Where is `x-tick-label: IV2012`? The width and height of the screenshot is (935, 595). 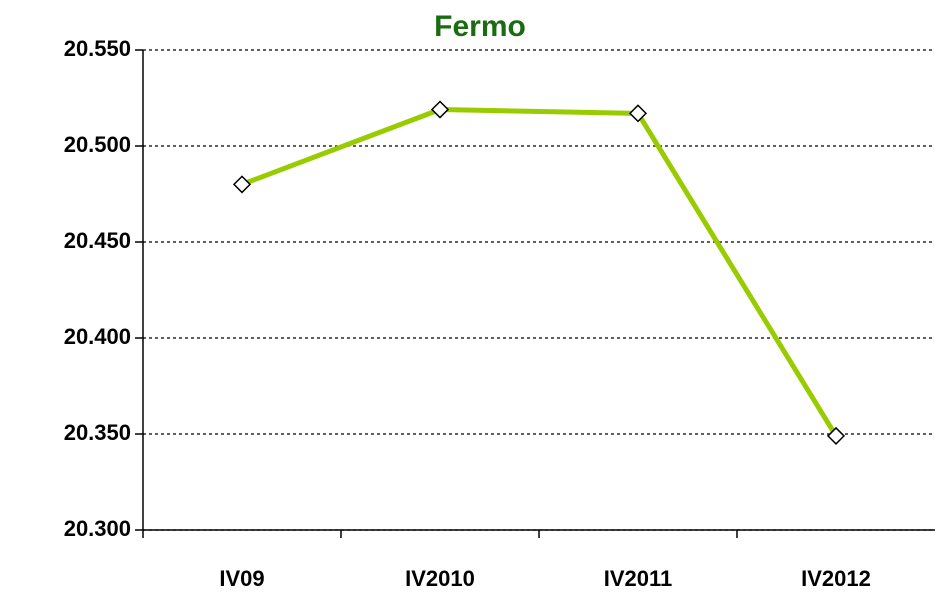
x-tick-label: IV2012 is located at coordinates (836, 578).